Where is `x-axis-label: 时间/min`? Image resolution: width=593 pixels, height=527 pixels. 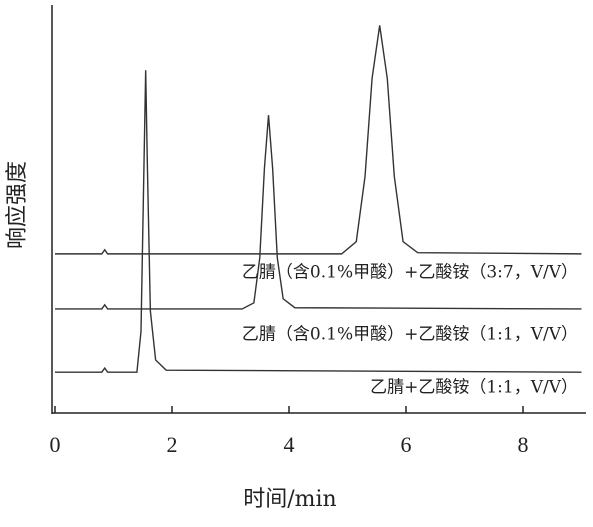 x-axis-label: 时间/min is located at coordinates (289, 499).